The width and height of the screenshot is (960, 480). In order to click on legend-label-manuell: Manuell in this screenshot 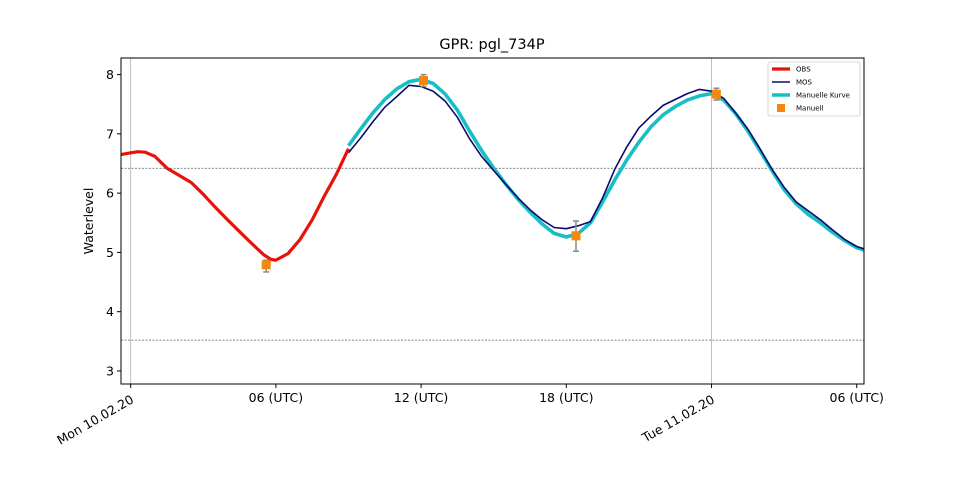, I will do `click(809, 109)`.